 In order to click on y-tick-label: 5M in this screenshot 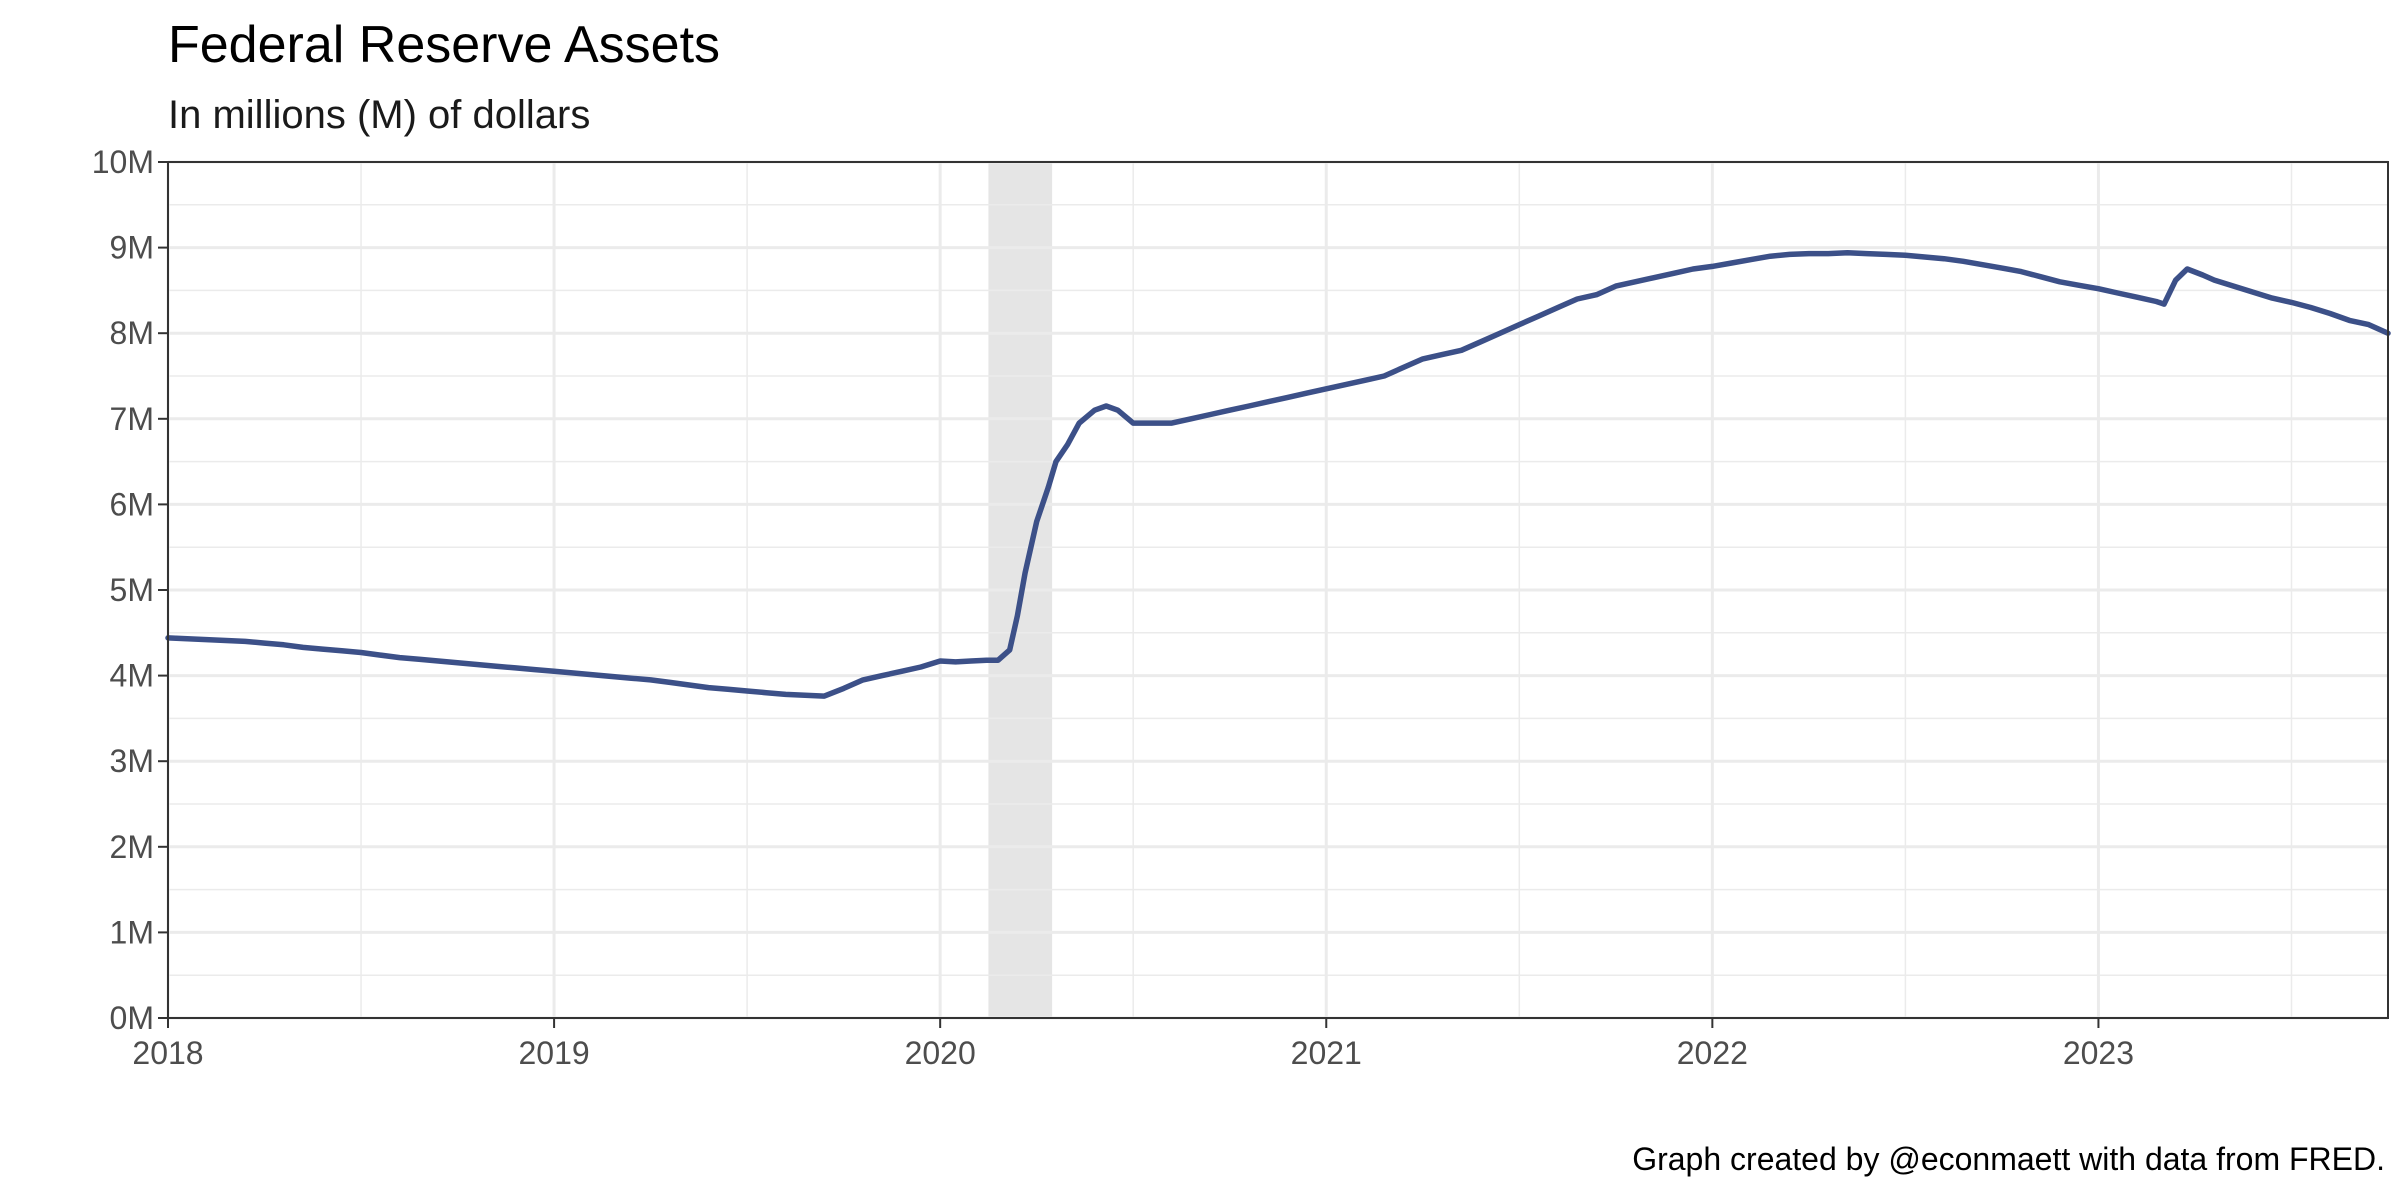, I will do `click(132, 590)`.